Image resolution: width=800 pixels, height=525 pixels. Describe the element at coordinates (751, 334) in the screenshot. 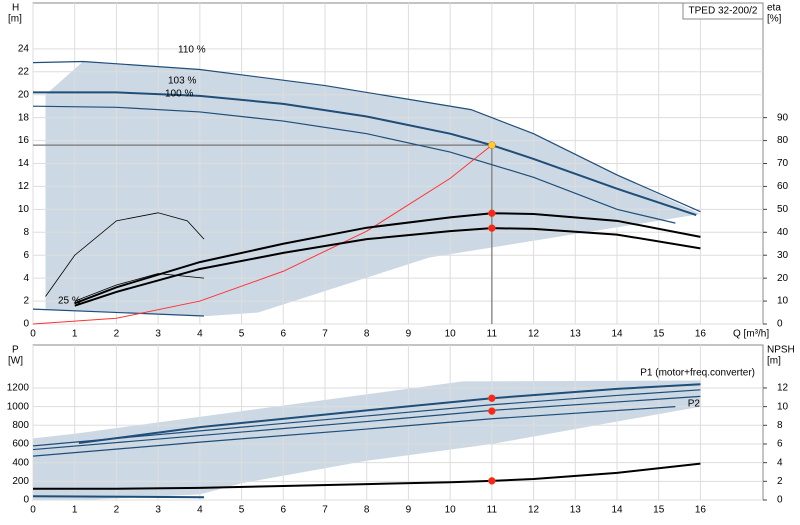

I see `x-axis-label: Q [m³/h]` at that location.